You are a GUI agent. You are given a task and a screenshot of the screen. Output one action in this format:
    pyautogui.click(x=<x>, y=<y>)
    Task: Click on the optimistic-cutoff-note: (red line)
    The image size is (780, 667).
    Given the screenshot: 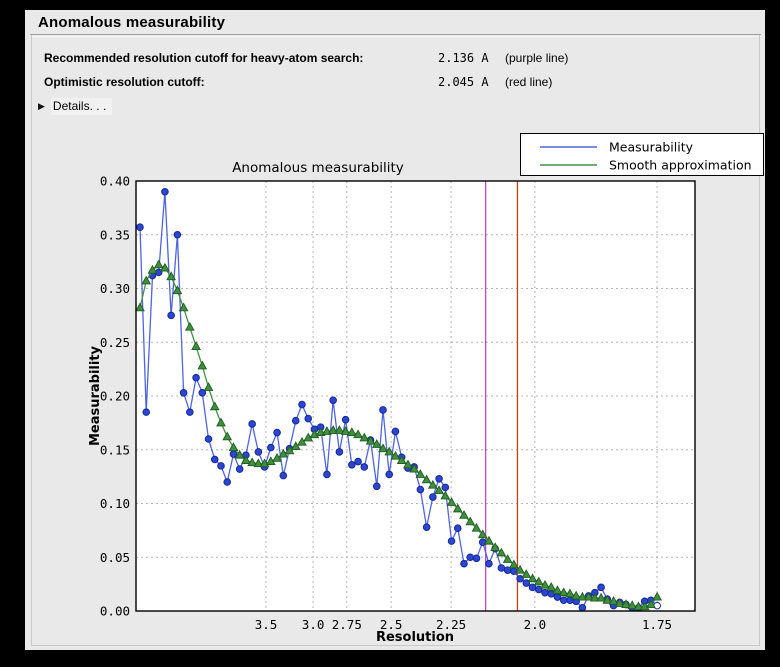 What is the action you would take?
    pyautogui.click(x=529, y=82)
    